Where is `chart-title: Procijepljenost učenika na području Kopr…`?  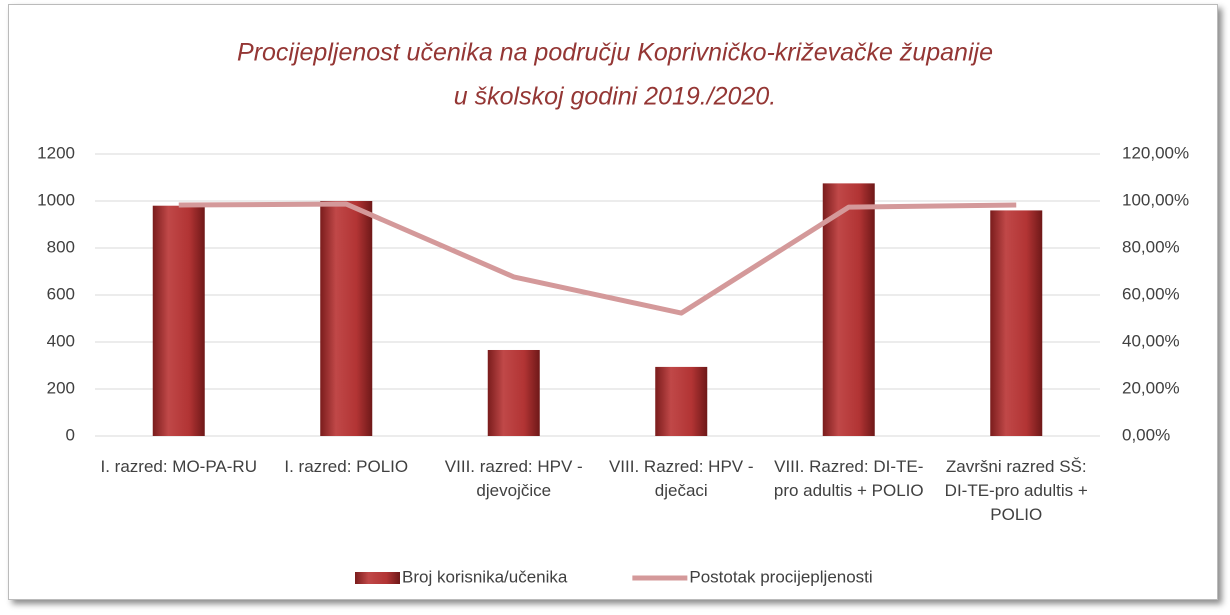 chart-title: Procijepljenost učenika na području Kopr… is located at coordinates (615, 53).